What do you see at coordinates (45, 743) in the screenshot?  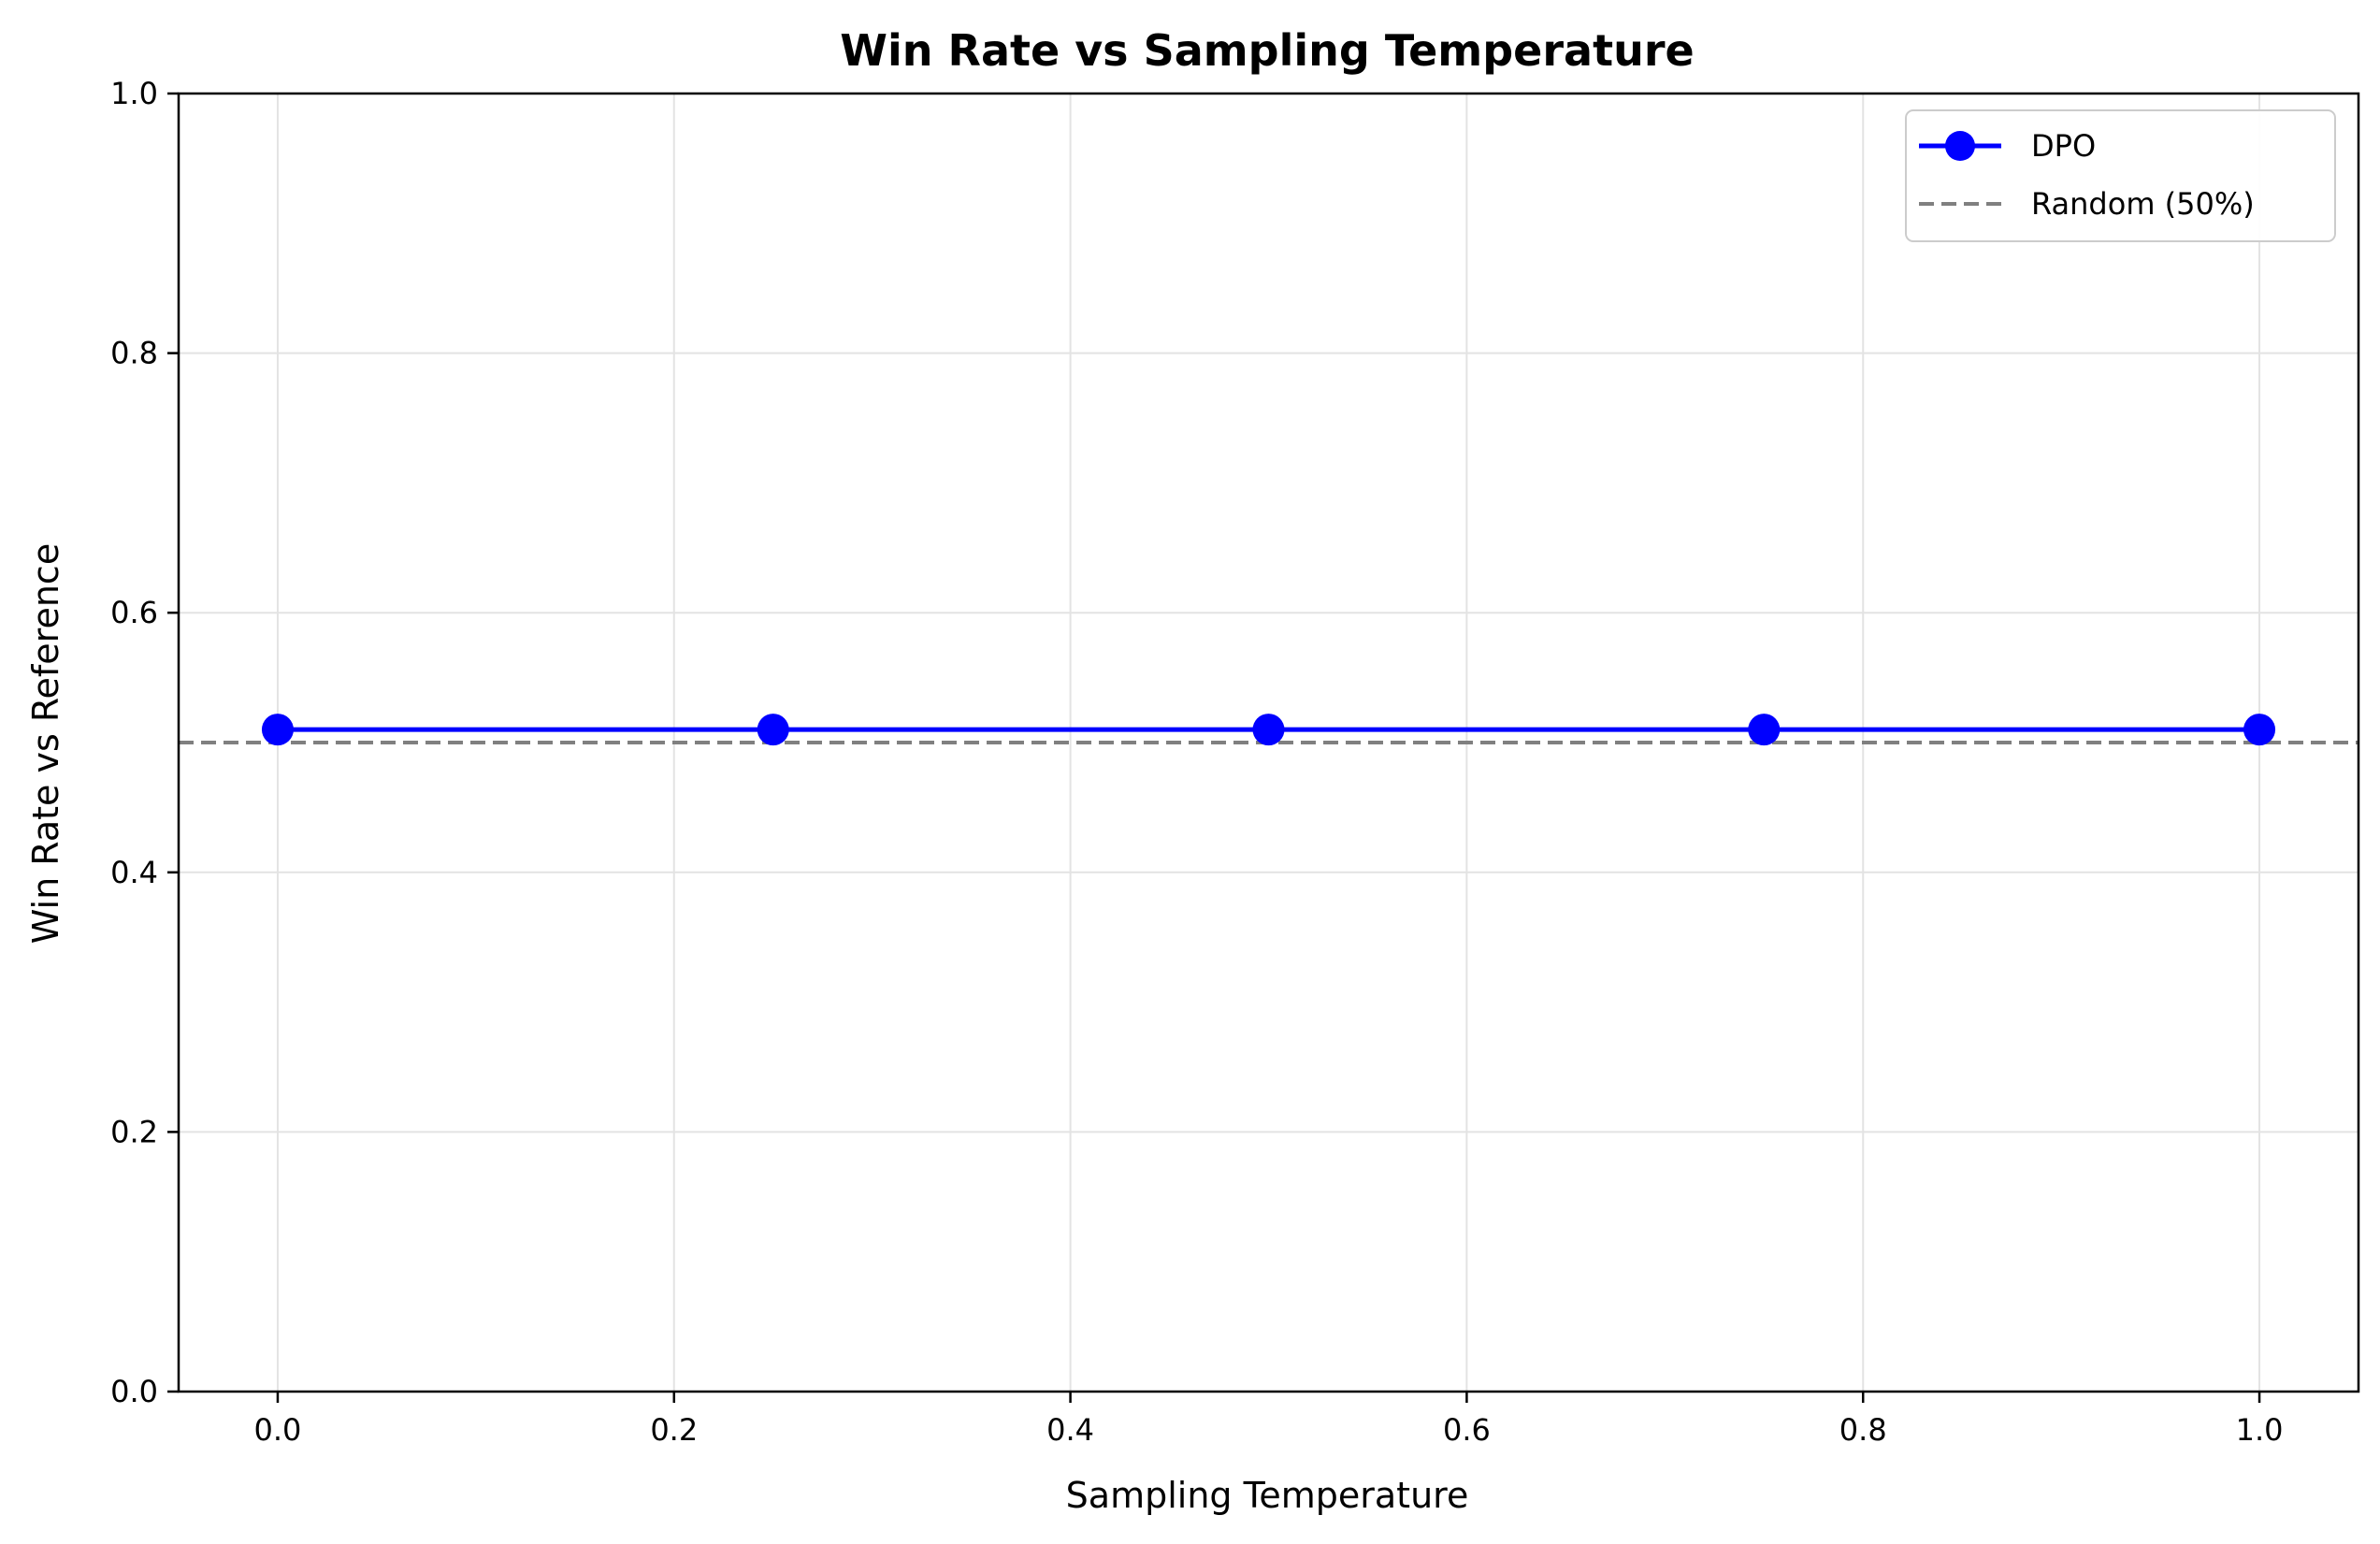 I see `y-axis-label: Win Rate vs Reference` at bounding box center [45, 743].